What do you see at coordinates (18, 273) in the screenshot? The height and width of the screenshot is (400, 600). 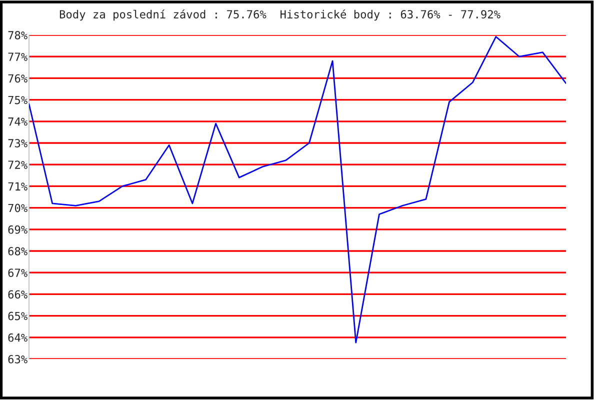 I see `y-tick-label: 67%` at bounding box center [18, 273].